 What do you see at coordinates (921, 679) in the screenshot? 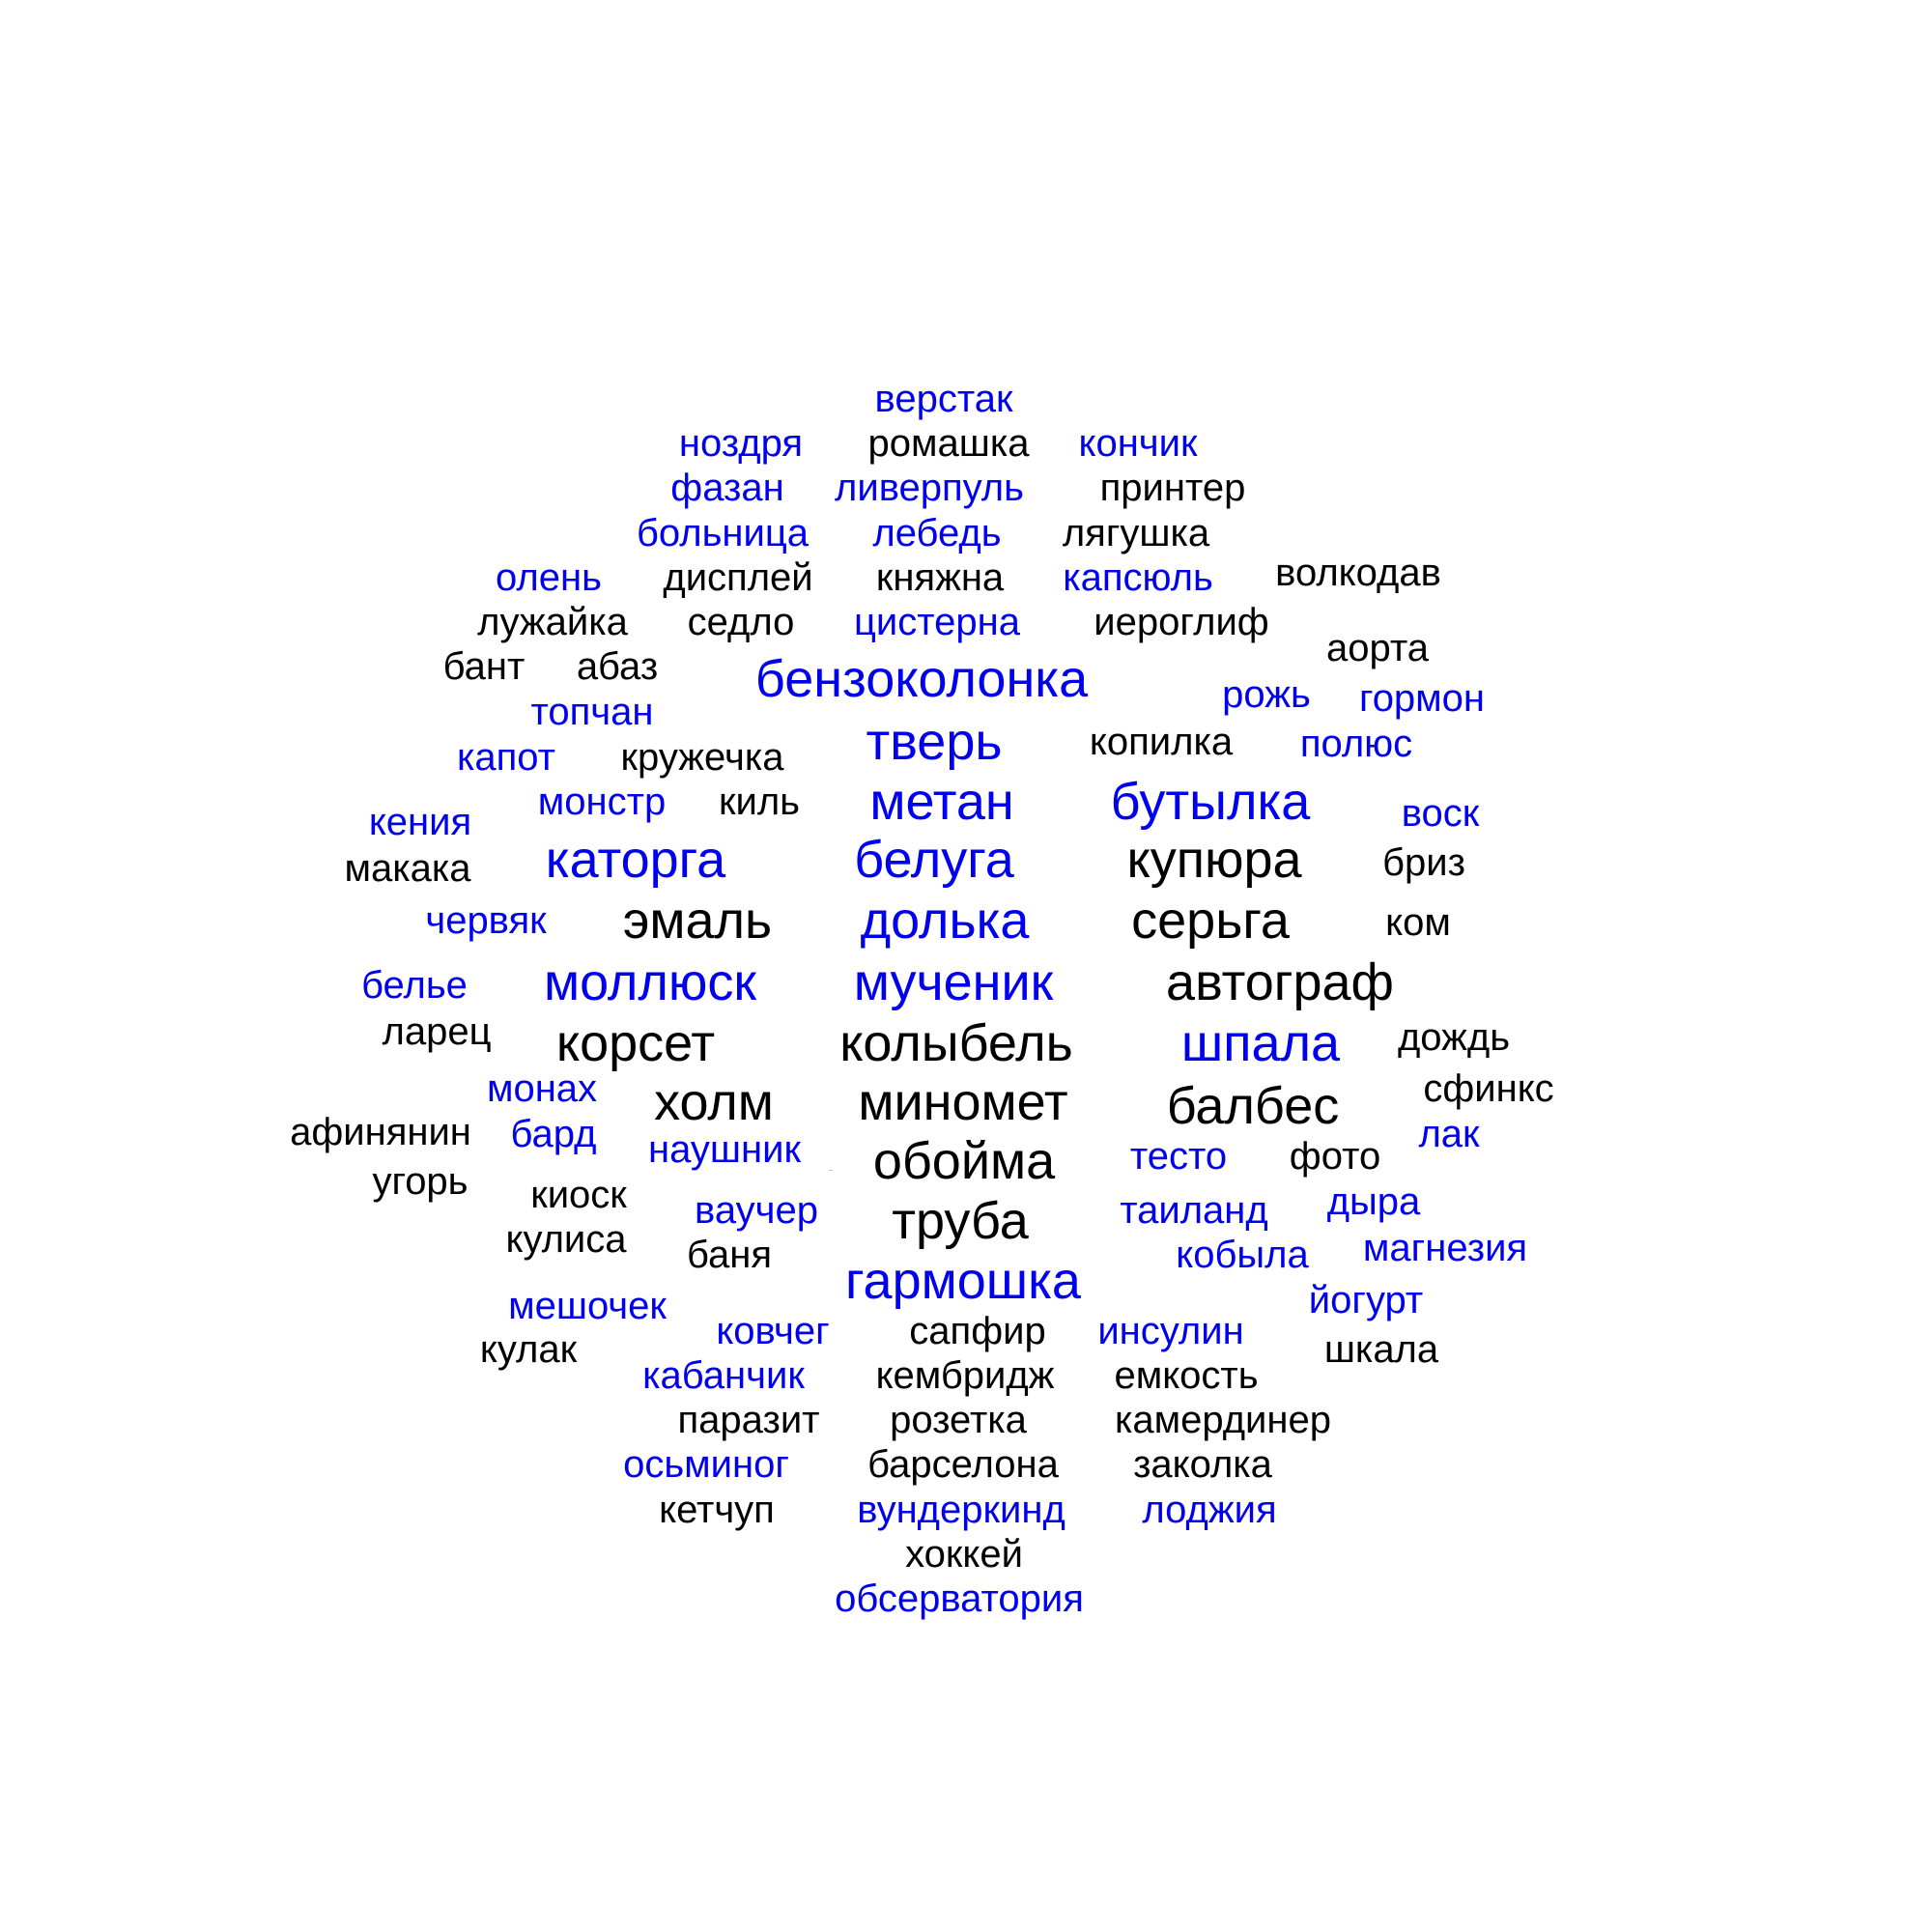
I see `word-бензоколонка: бензоколонка` at bounding box center [921, 679].